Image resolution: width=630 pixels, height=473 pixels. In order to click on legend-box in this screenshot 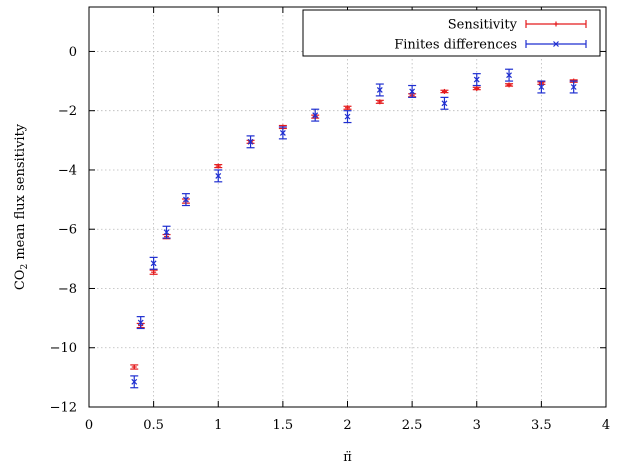, I will do `click(451, 33)`.